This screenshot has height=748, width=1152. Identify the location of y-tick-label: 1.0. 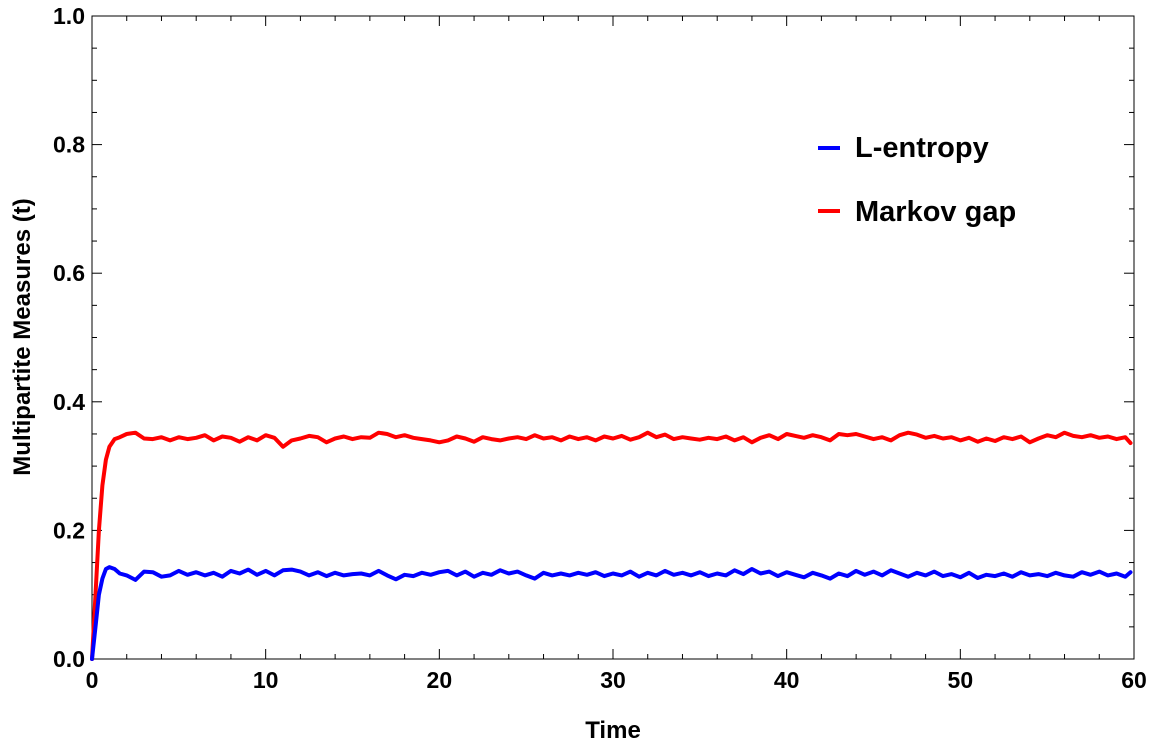
(69, 16).